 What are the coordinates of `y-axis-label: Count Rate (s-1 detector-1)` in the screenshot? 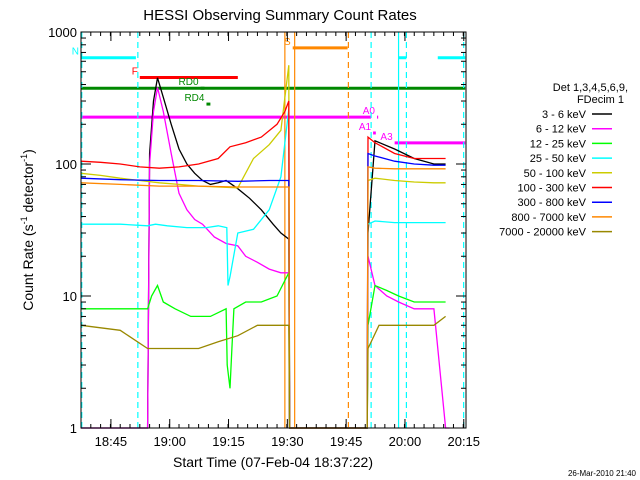 It's located at (27, 230).